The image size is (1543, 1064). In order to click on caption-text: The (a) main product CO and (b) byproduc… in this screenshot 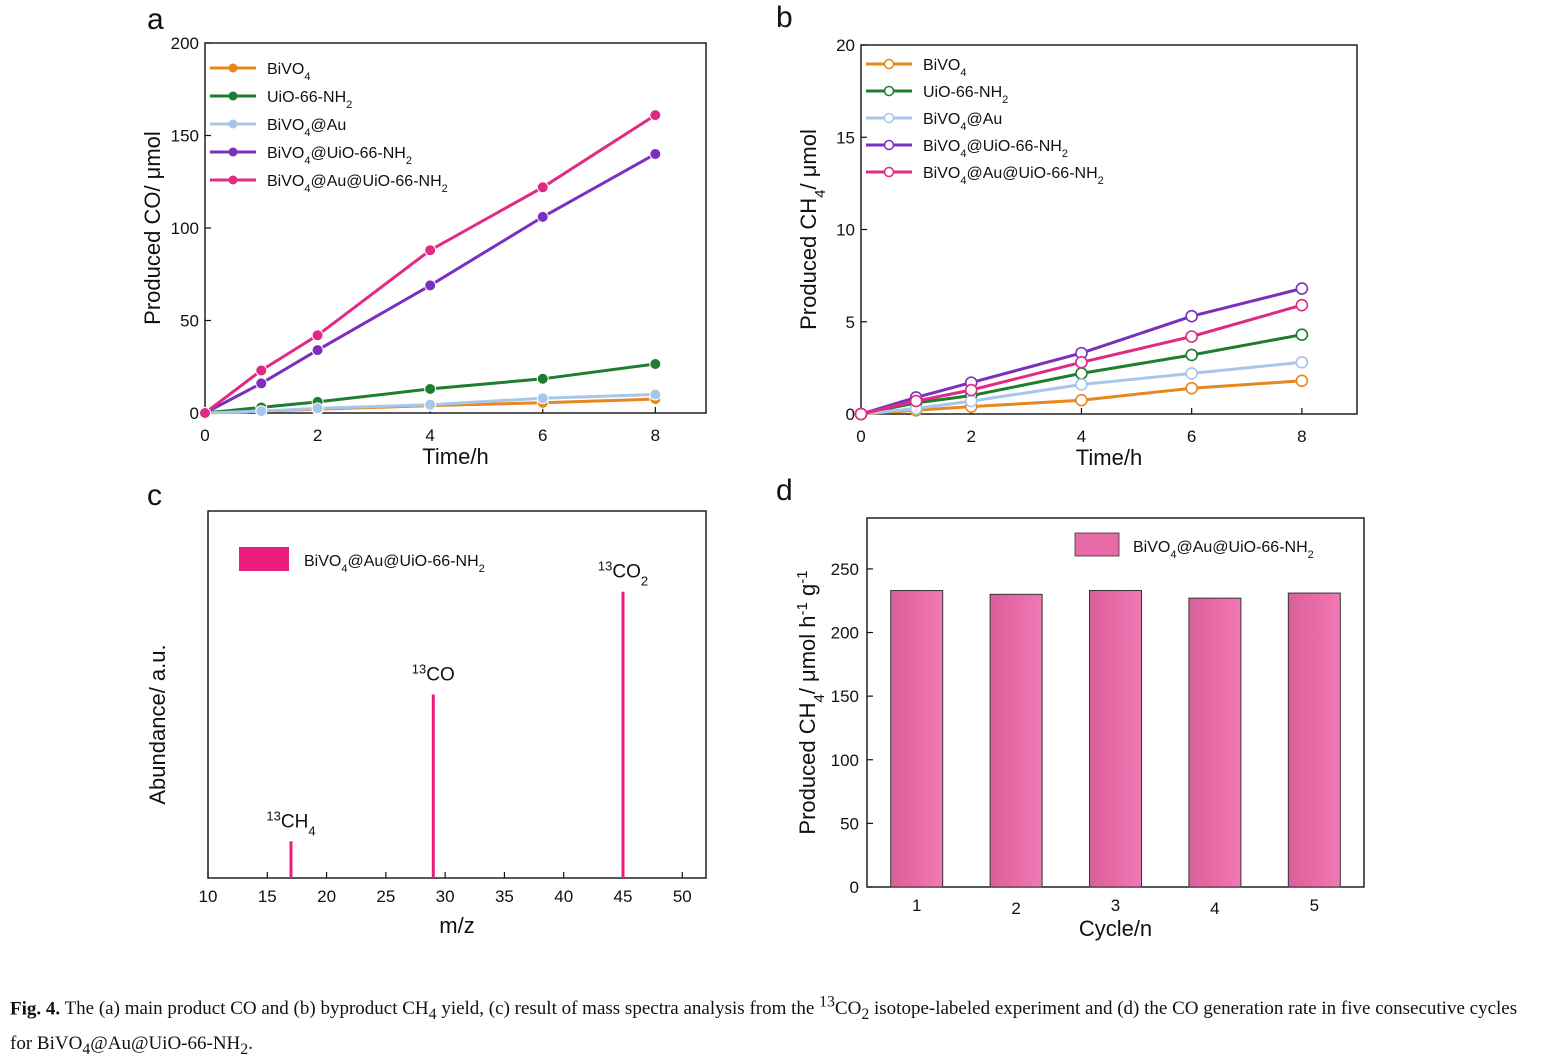, I will do `click(764, 1026)`.